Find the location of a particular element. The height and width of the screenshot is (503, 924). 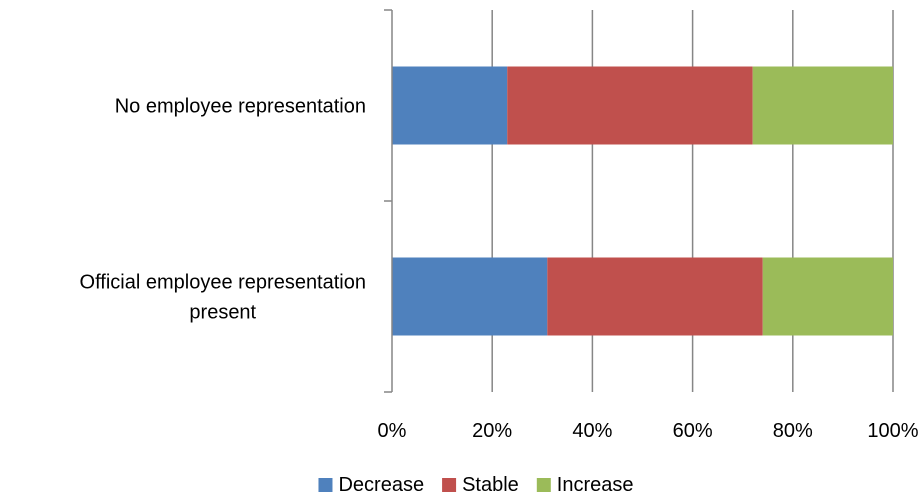

legend-label: Decrease is located at coordinates (381, 485).